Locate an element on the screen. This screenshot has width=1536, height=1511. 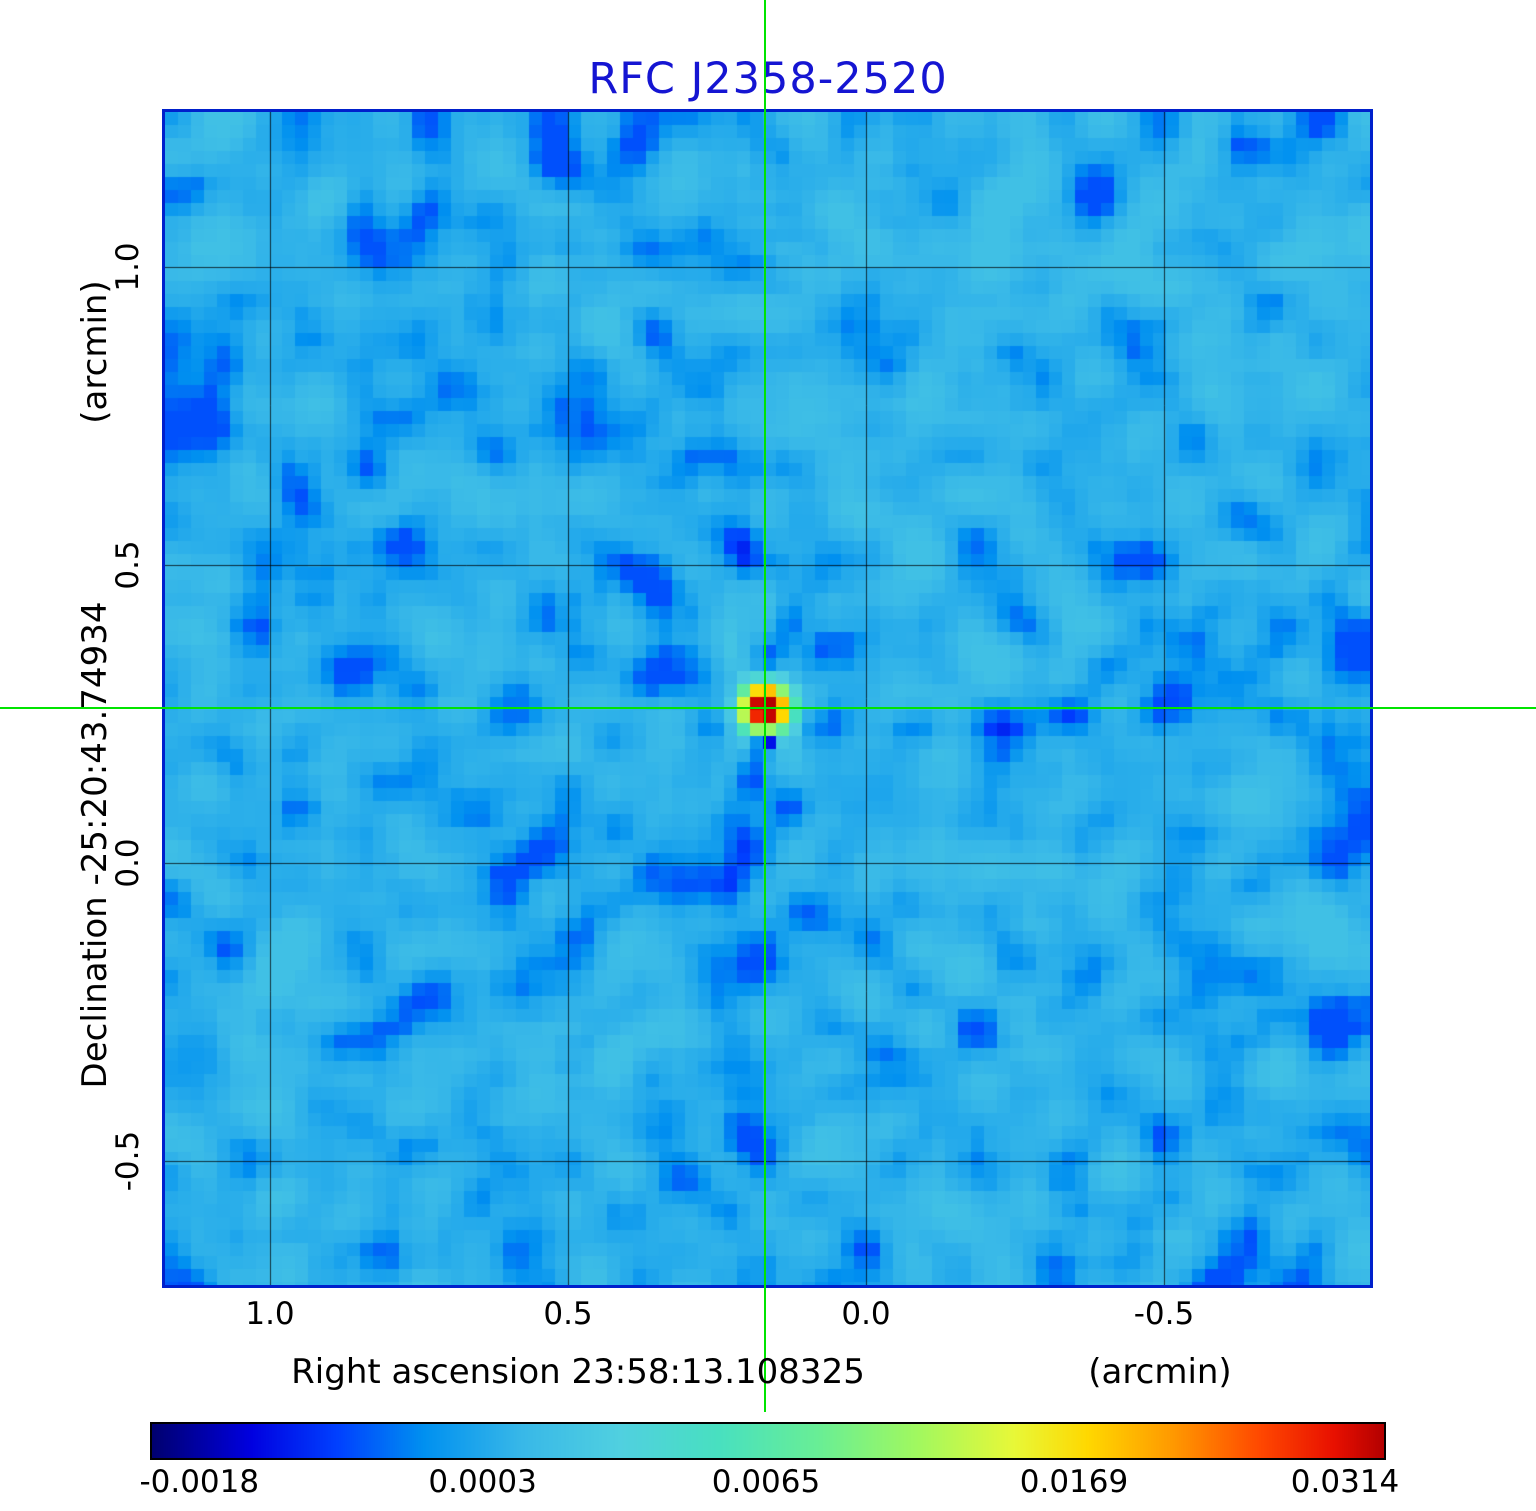
colorbar-tick-label: 0.0314 is located at coordinates (1345, 1482).